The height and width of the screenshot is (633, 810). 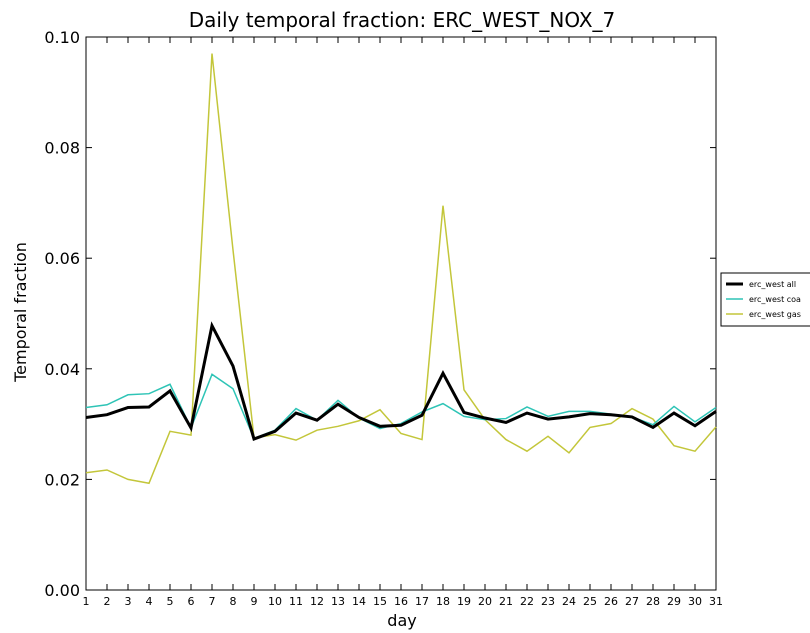 What do you see at coordinates (317, 601) in the screenshot?
I see `x-tick-label: 12` at bounding box center [317, 601].